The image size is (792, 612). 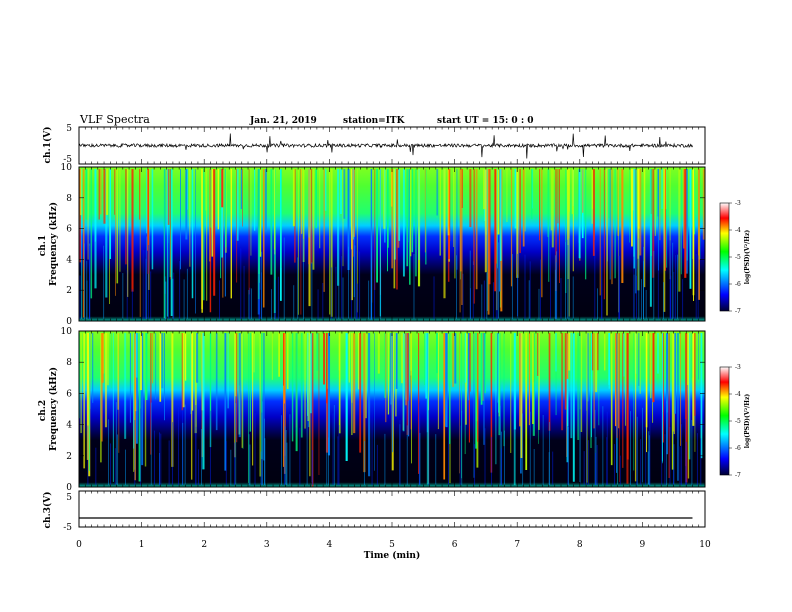 What do you see at coordinates (53, 409) in the screenshot?
I see `ch2-ylabel-line2: Frequency (kHz)` at bounding box center [53, 409].